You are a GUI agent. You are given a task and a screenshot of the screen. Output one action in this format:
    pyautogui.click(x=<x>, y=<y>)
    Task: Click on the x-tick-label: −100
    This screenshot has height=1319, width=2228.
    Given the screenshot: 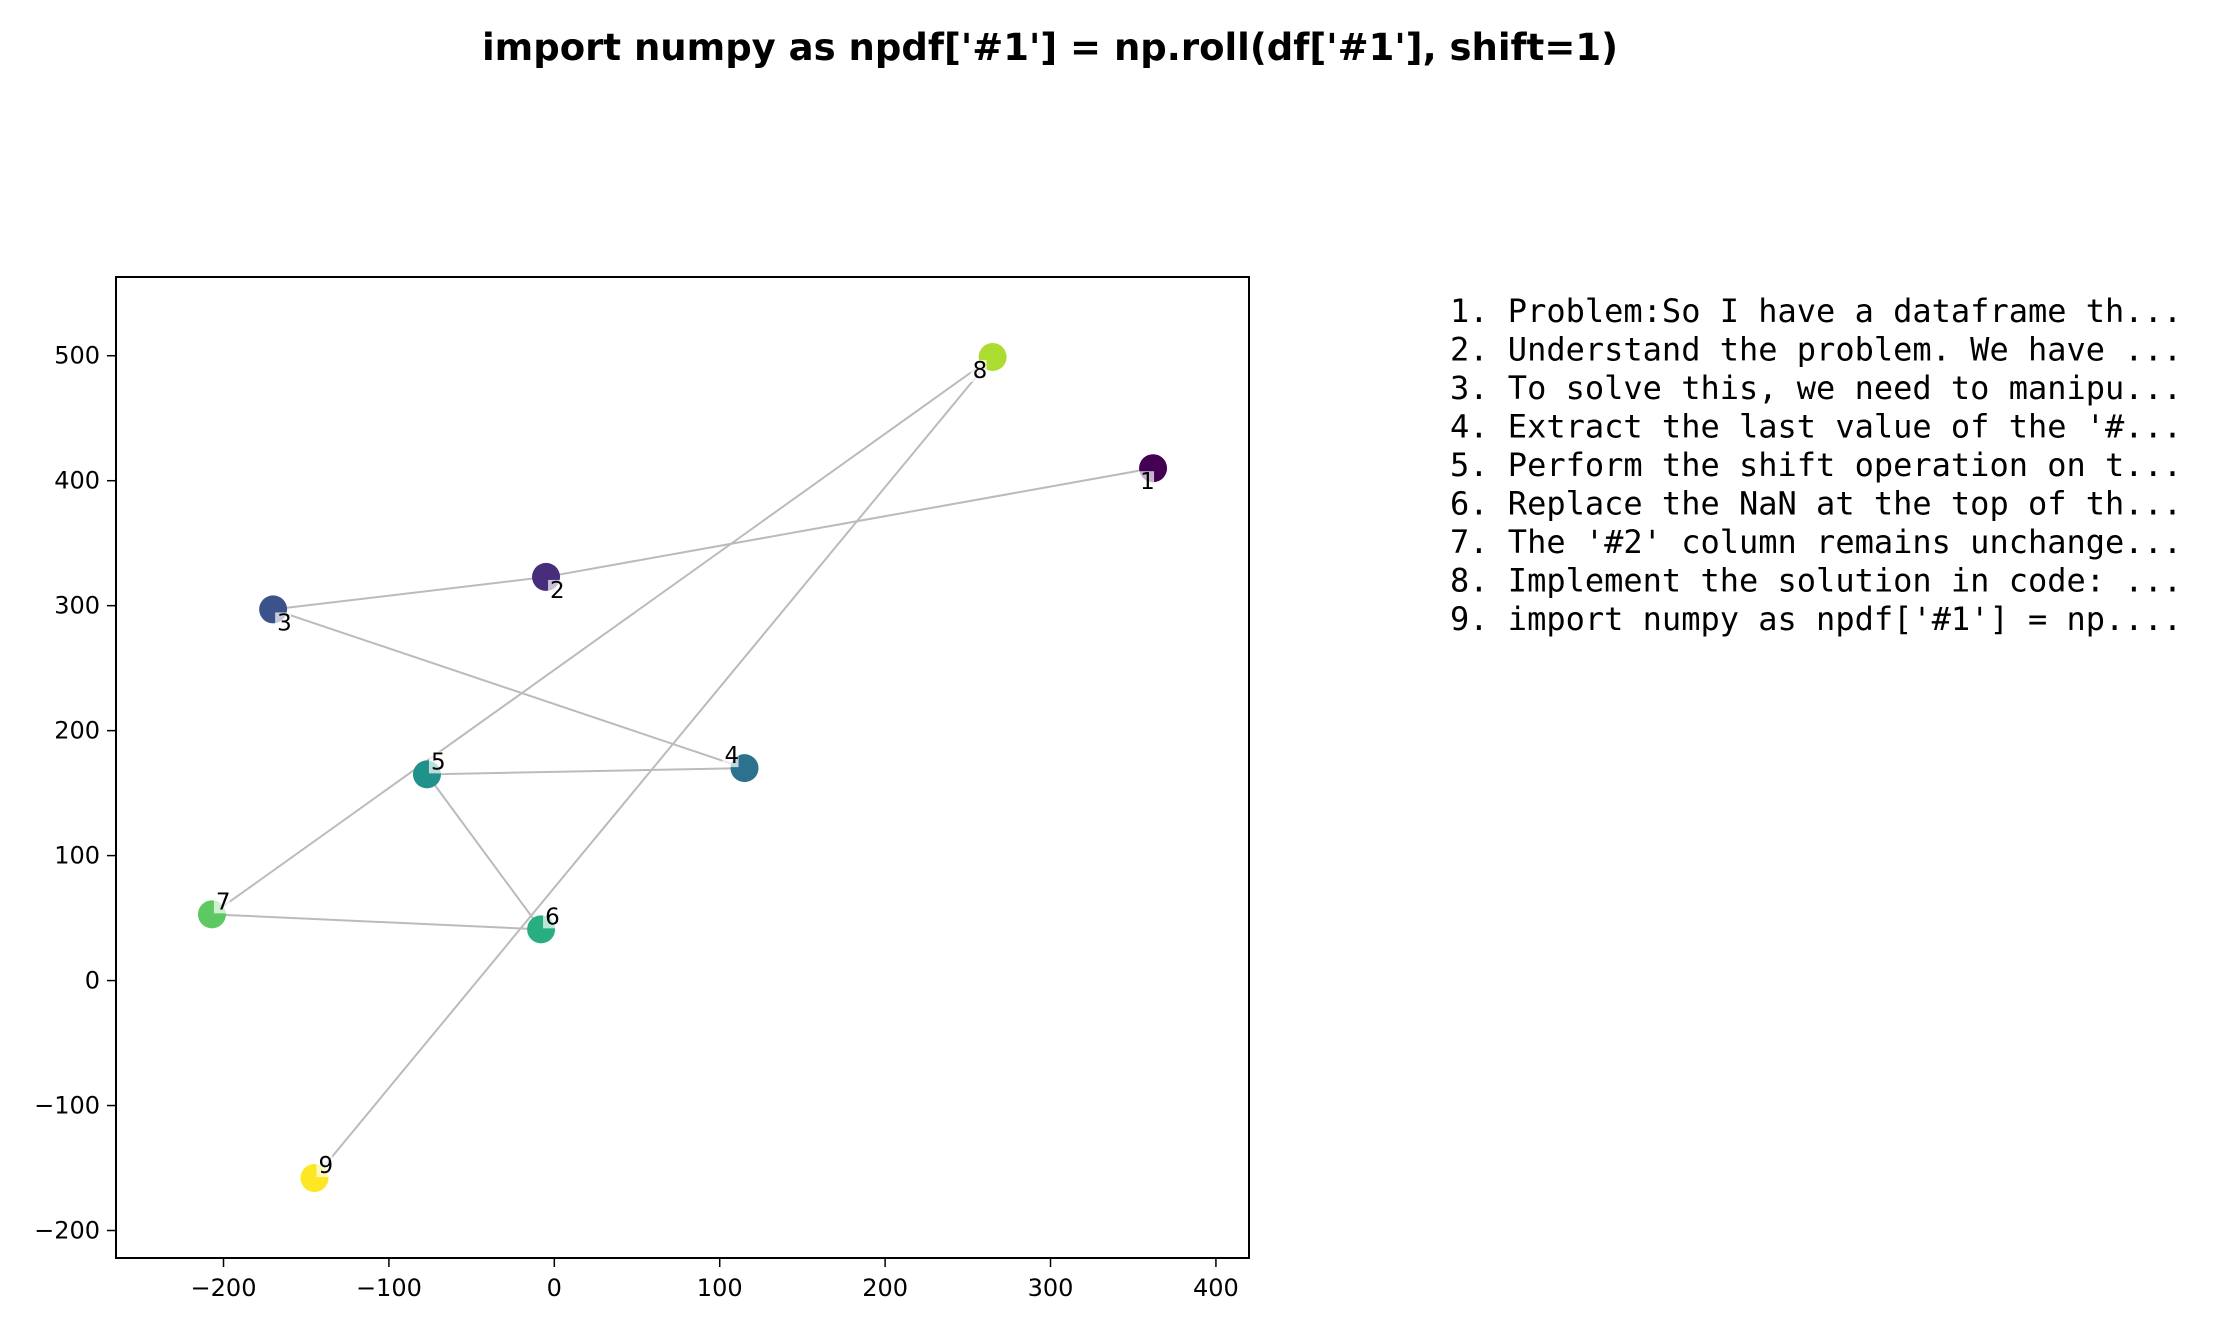 What is the action you would take?
    pyautogui.click(x=389, y=1288)
    